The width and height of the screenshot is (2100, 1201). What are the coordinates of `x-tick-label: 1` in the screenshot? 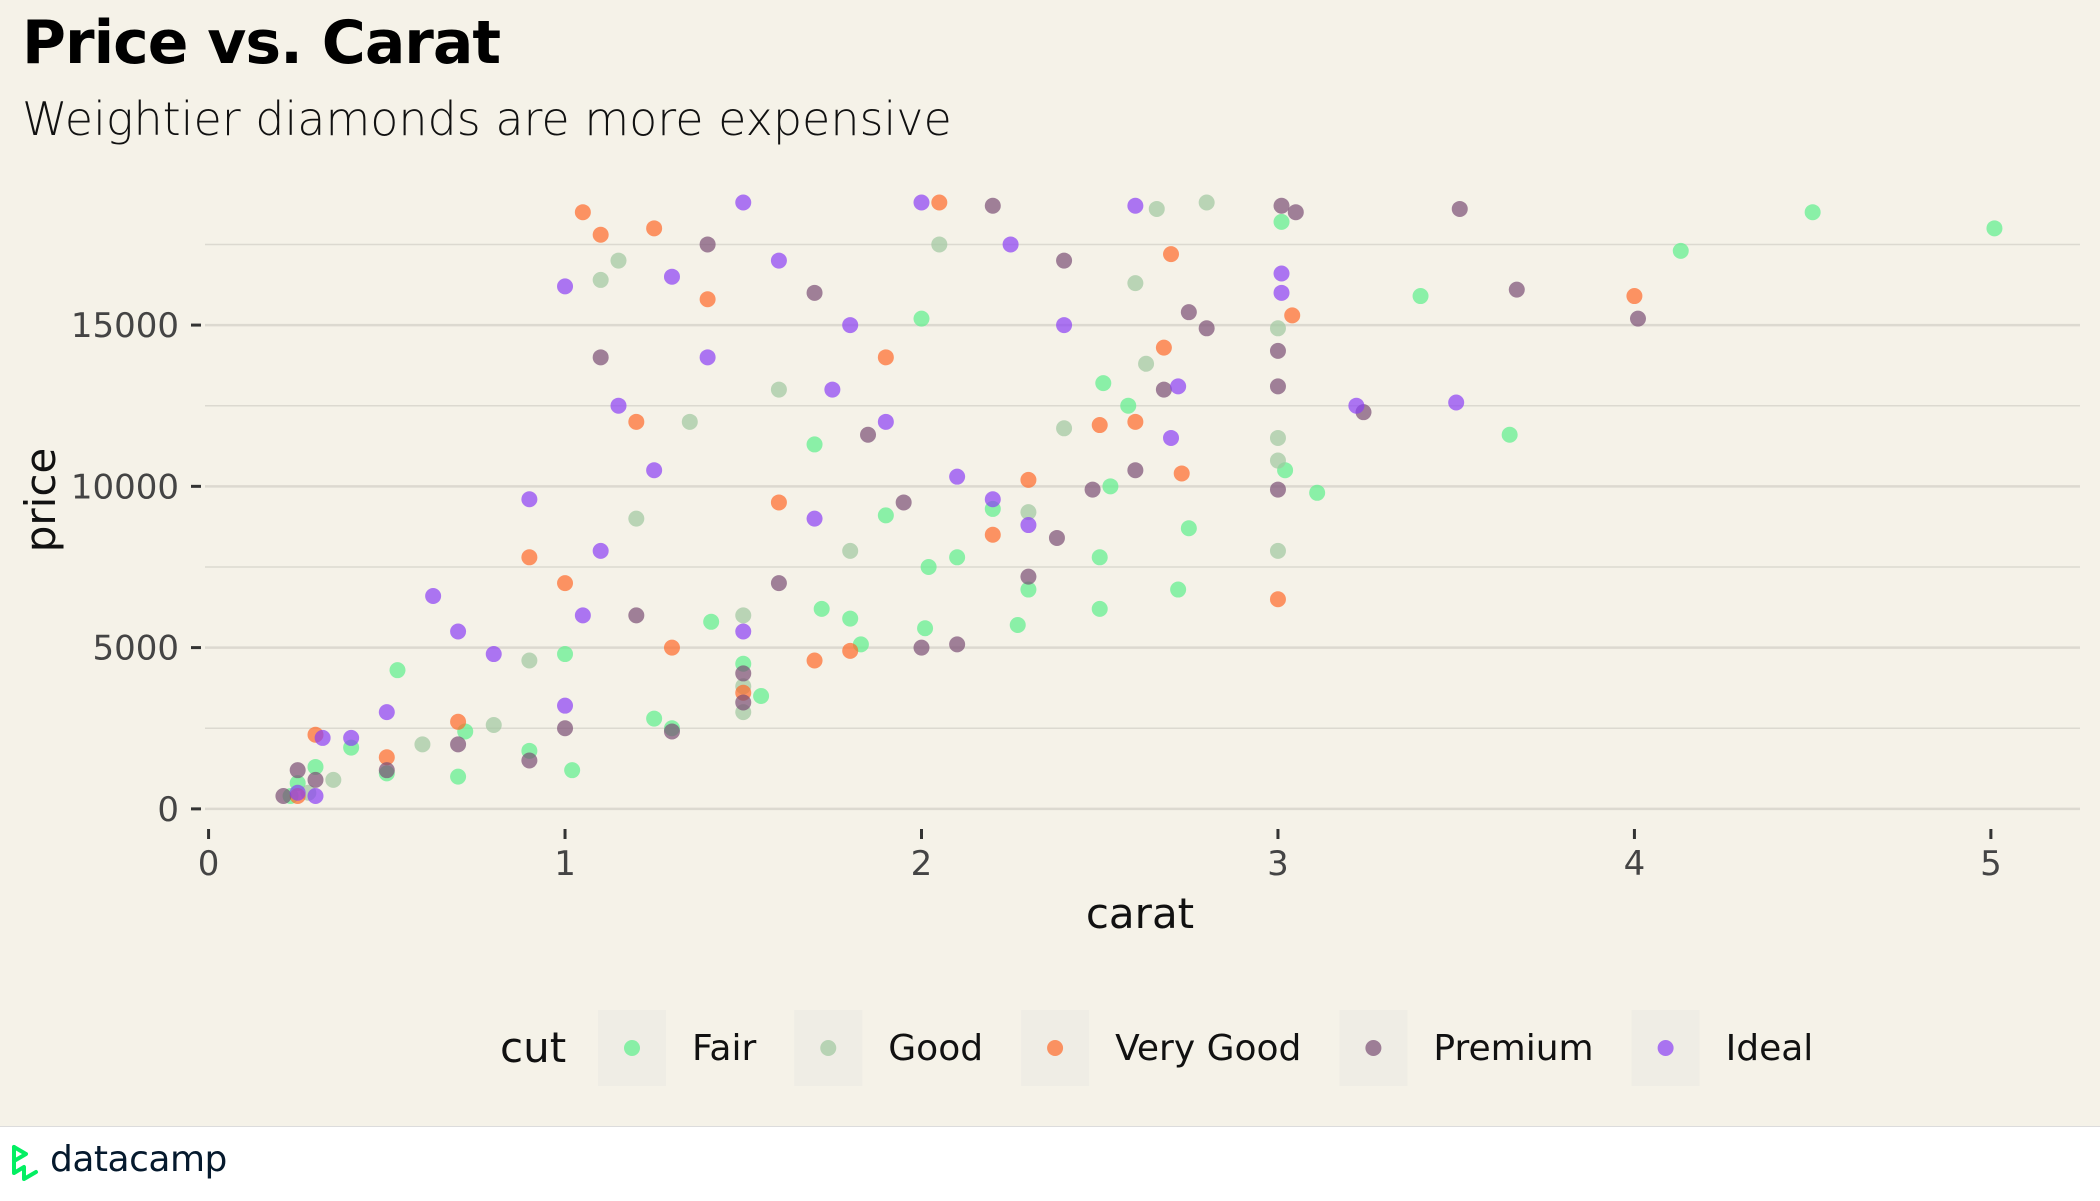 It's located at (565, 864).